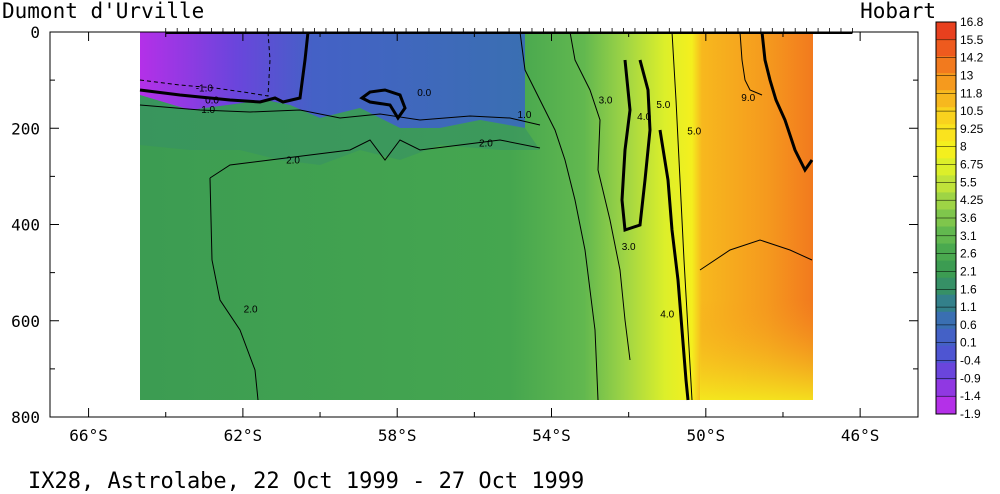 This screenshot has height=494, width=1000. I want to click on colorbar-label: 3.1, so click(968, 236).